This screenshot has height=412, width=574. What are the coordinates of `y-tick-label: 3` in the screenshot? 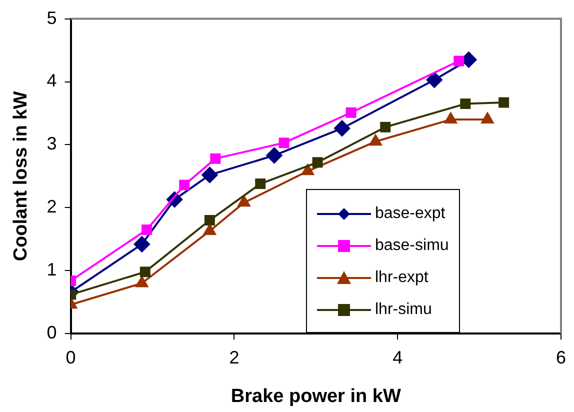 It's located at (51, 144).